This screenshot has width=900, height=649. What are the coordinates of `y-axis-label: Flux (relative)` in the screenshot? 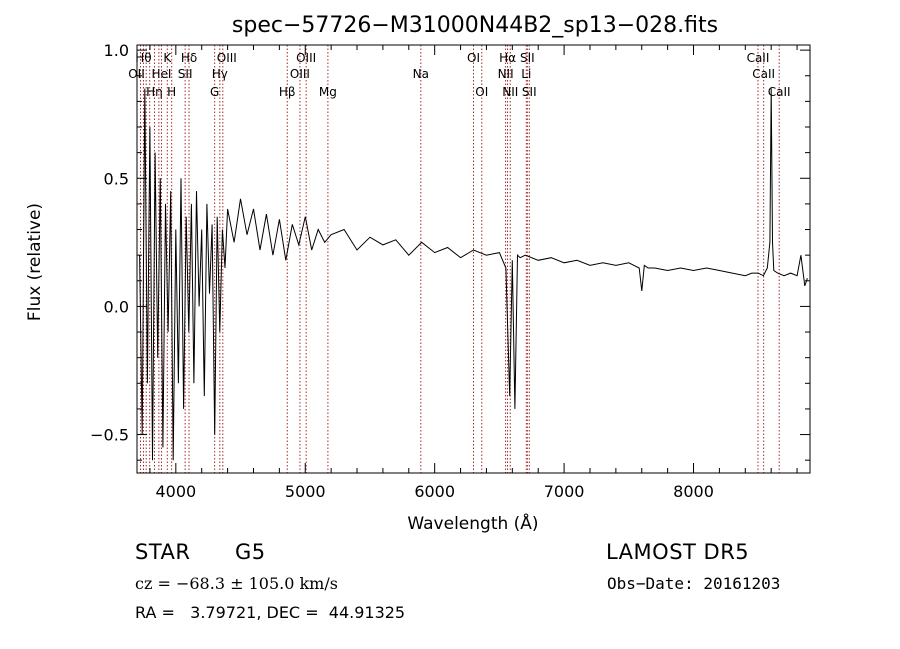 It's located at (35, 262).